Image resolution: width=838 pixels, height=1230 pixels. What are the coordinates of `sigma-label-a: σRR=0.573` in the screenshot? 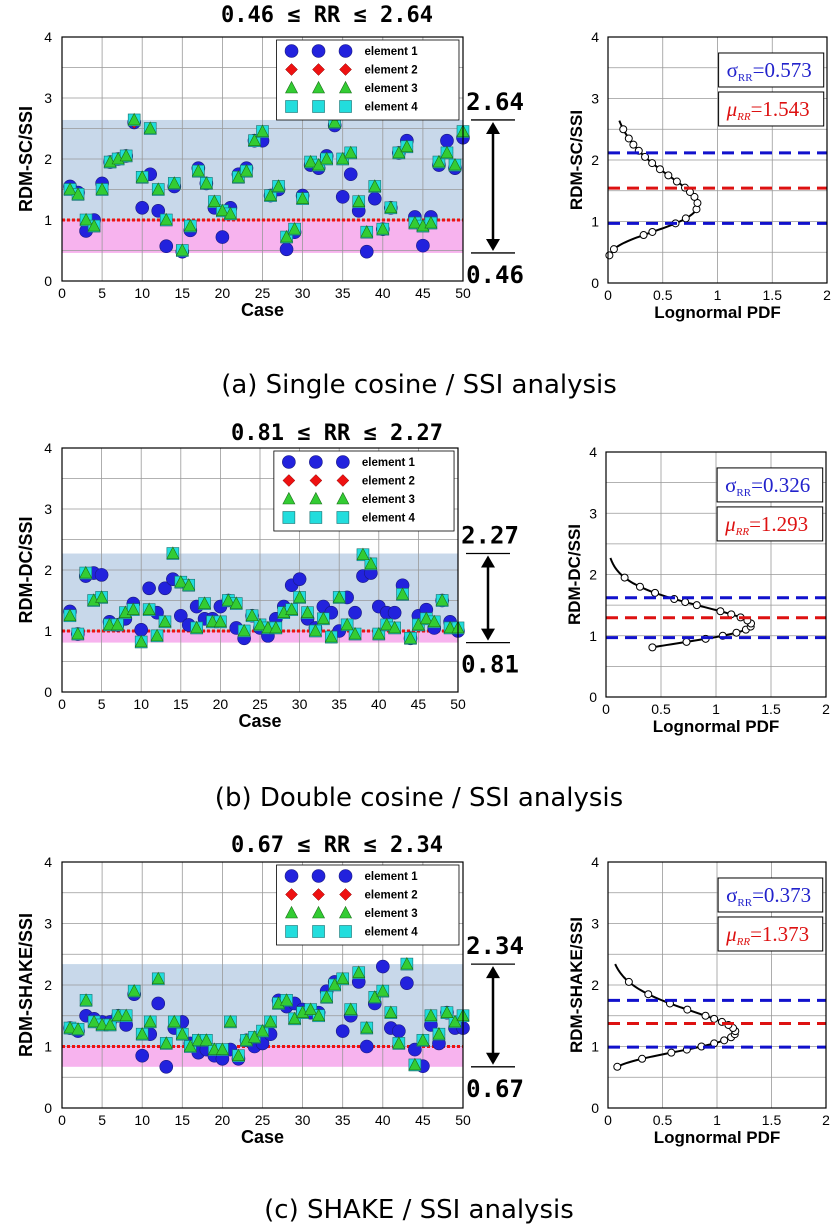 It's located at (769, 71).